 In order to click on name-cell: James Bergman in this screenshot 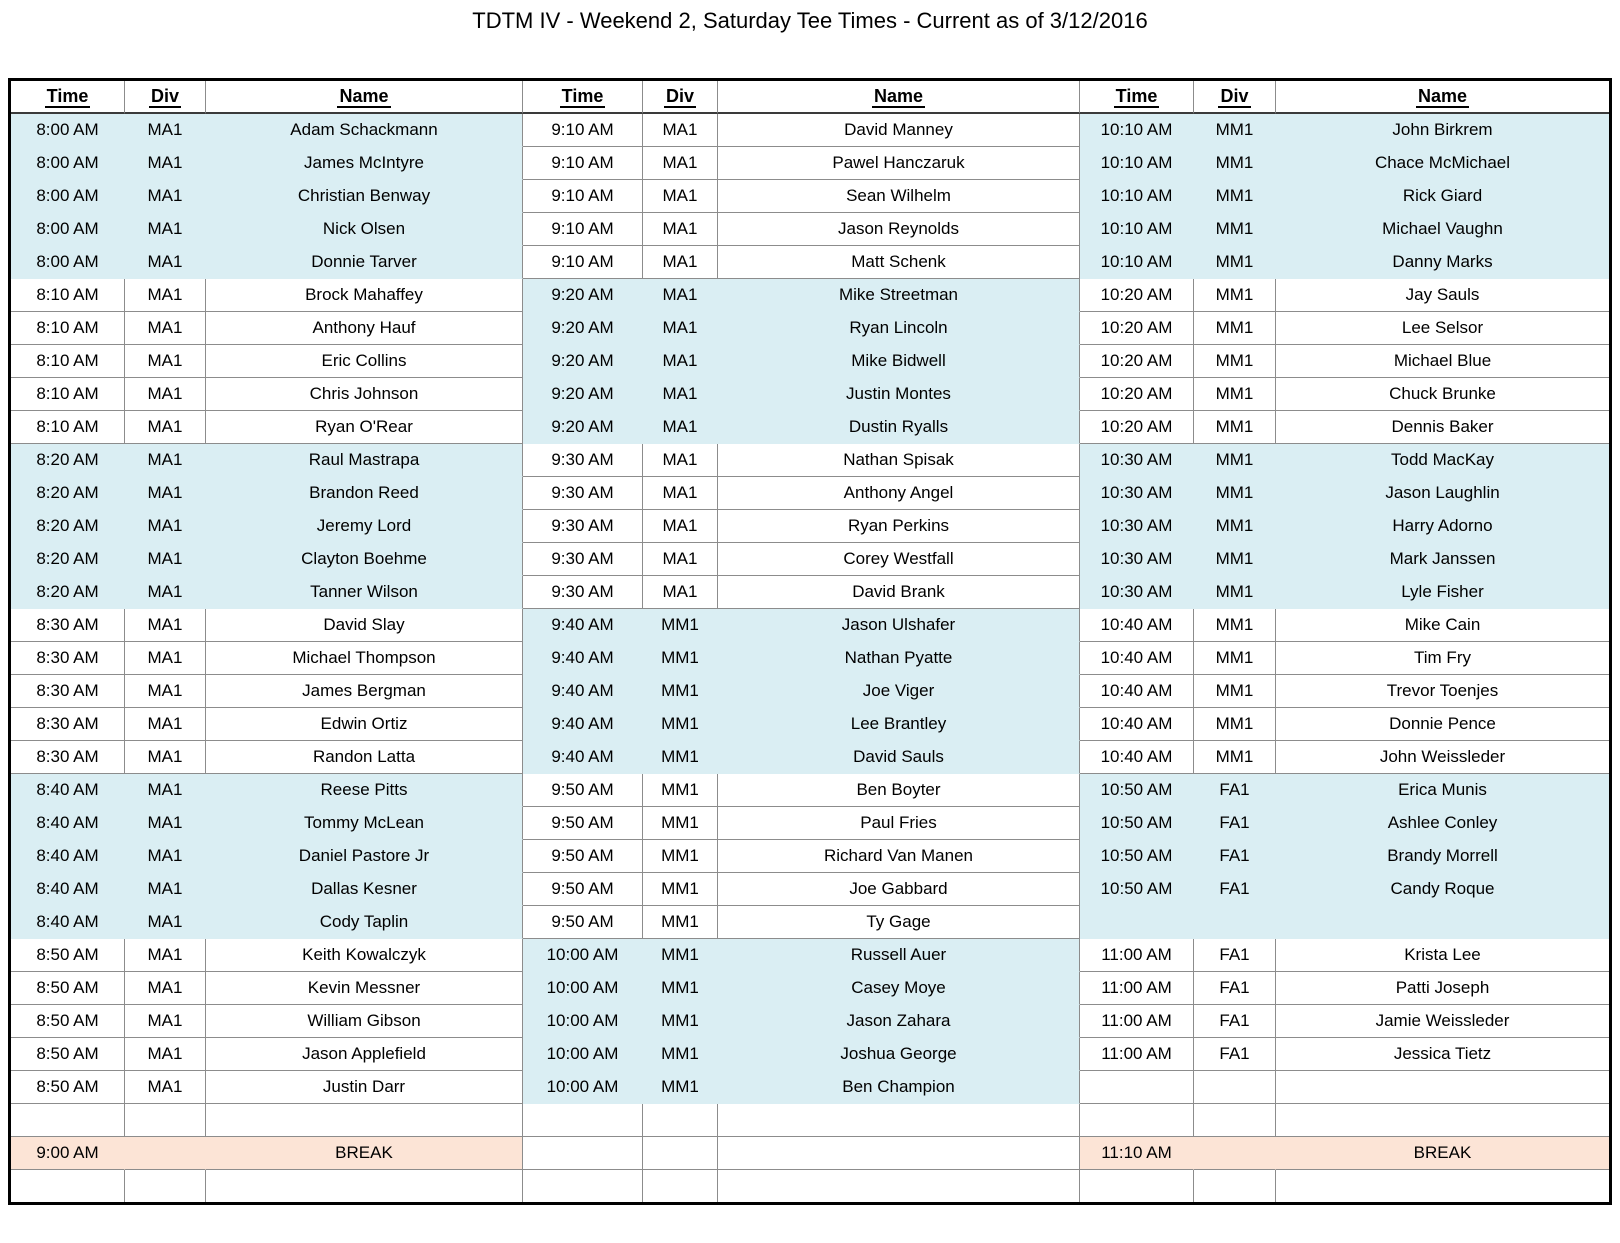, I will do `click(364, 691)`.